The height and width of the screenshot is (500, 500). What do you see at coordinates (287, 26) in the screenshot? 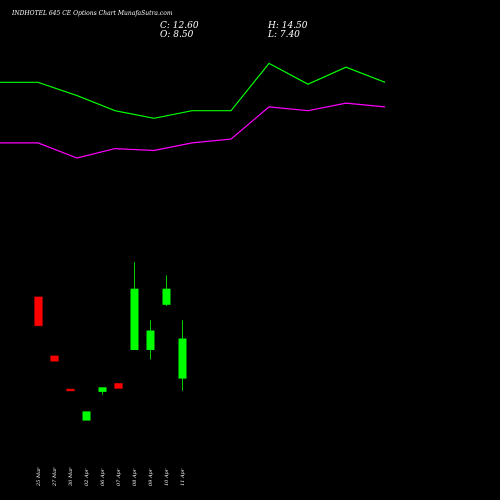
I see `high-value: H: 14.50` at bounding box center [287, 26].